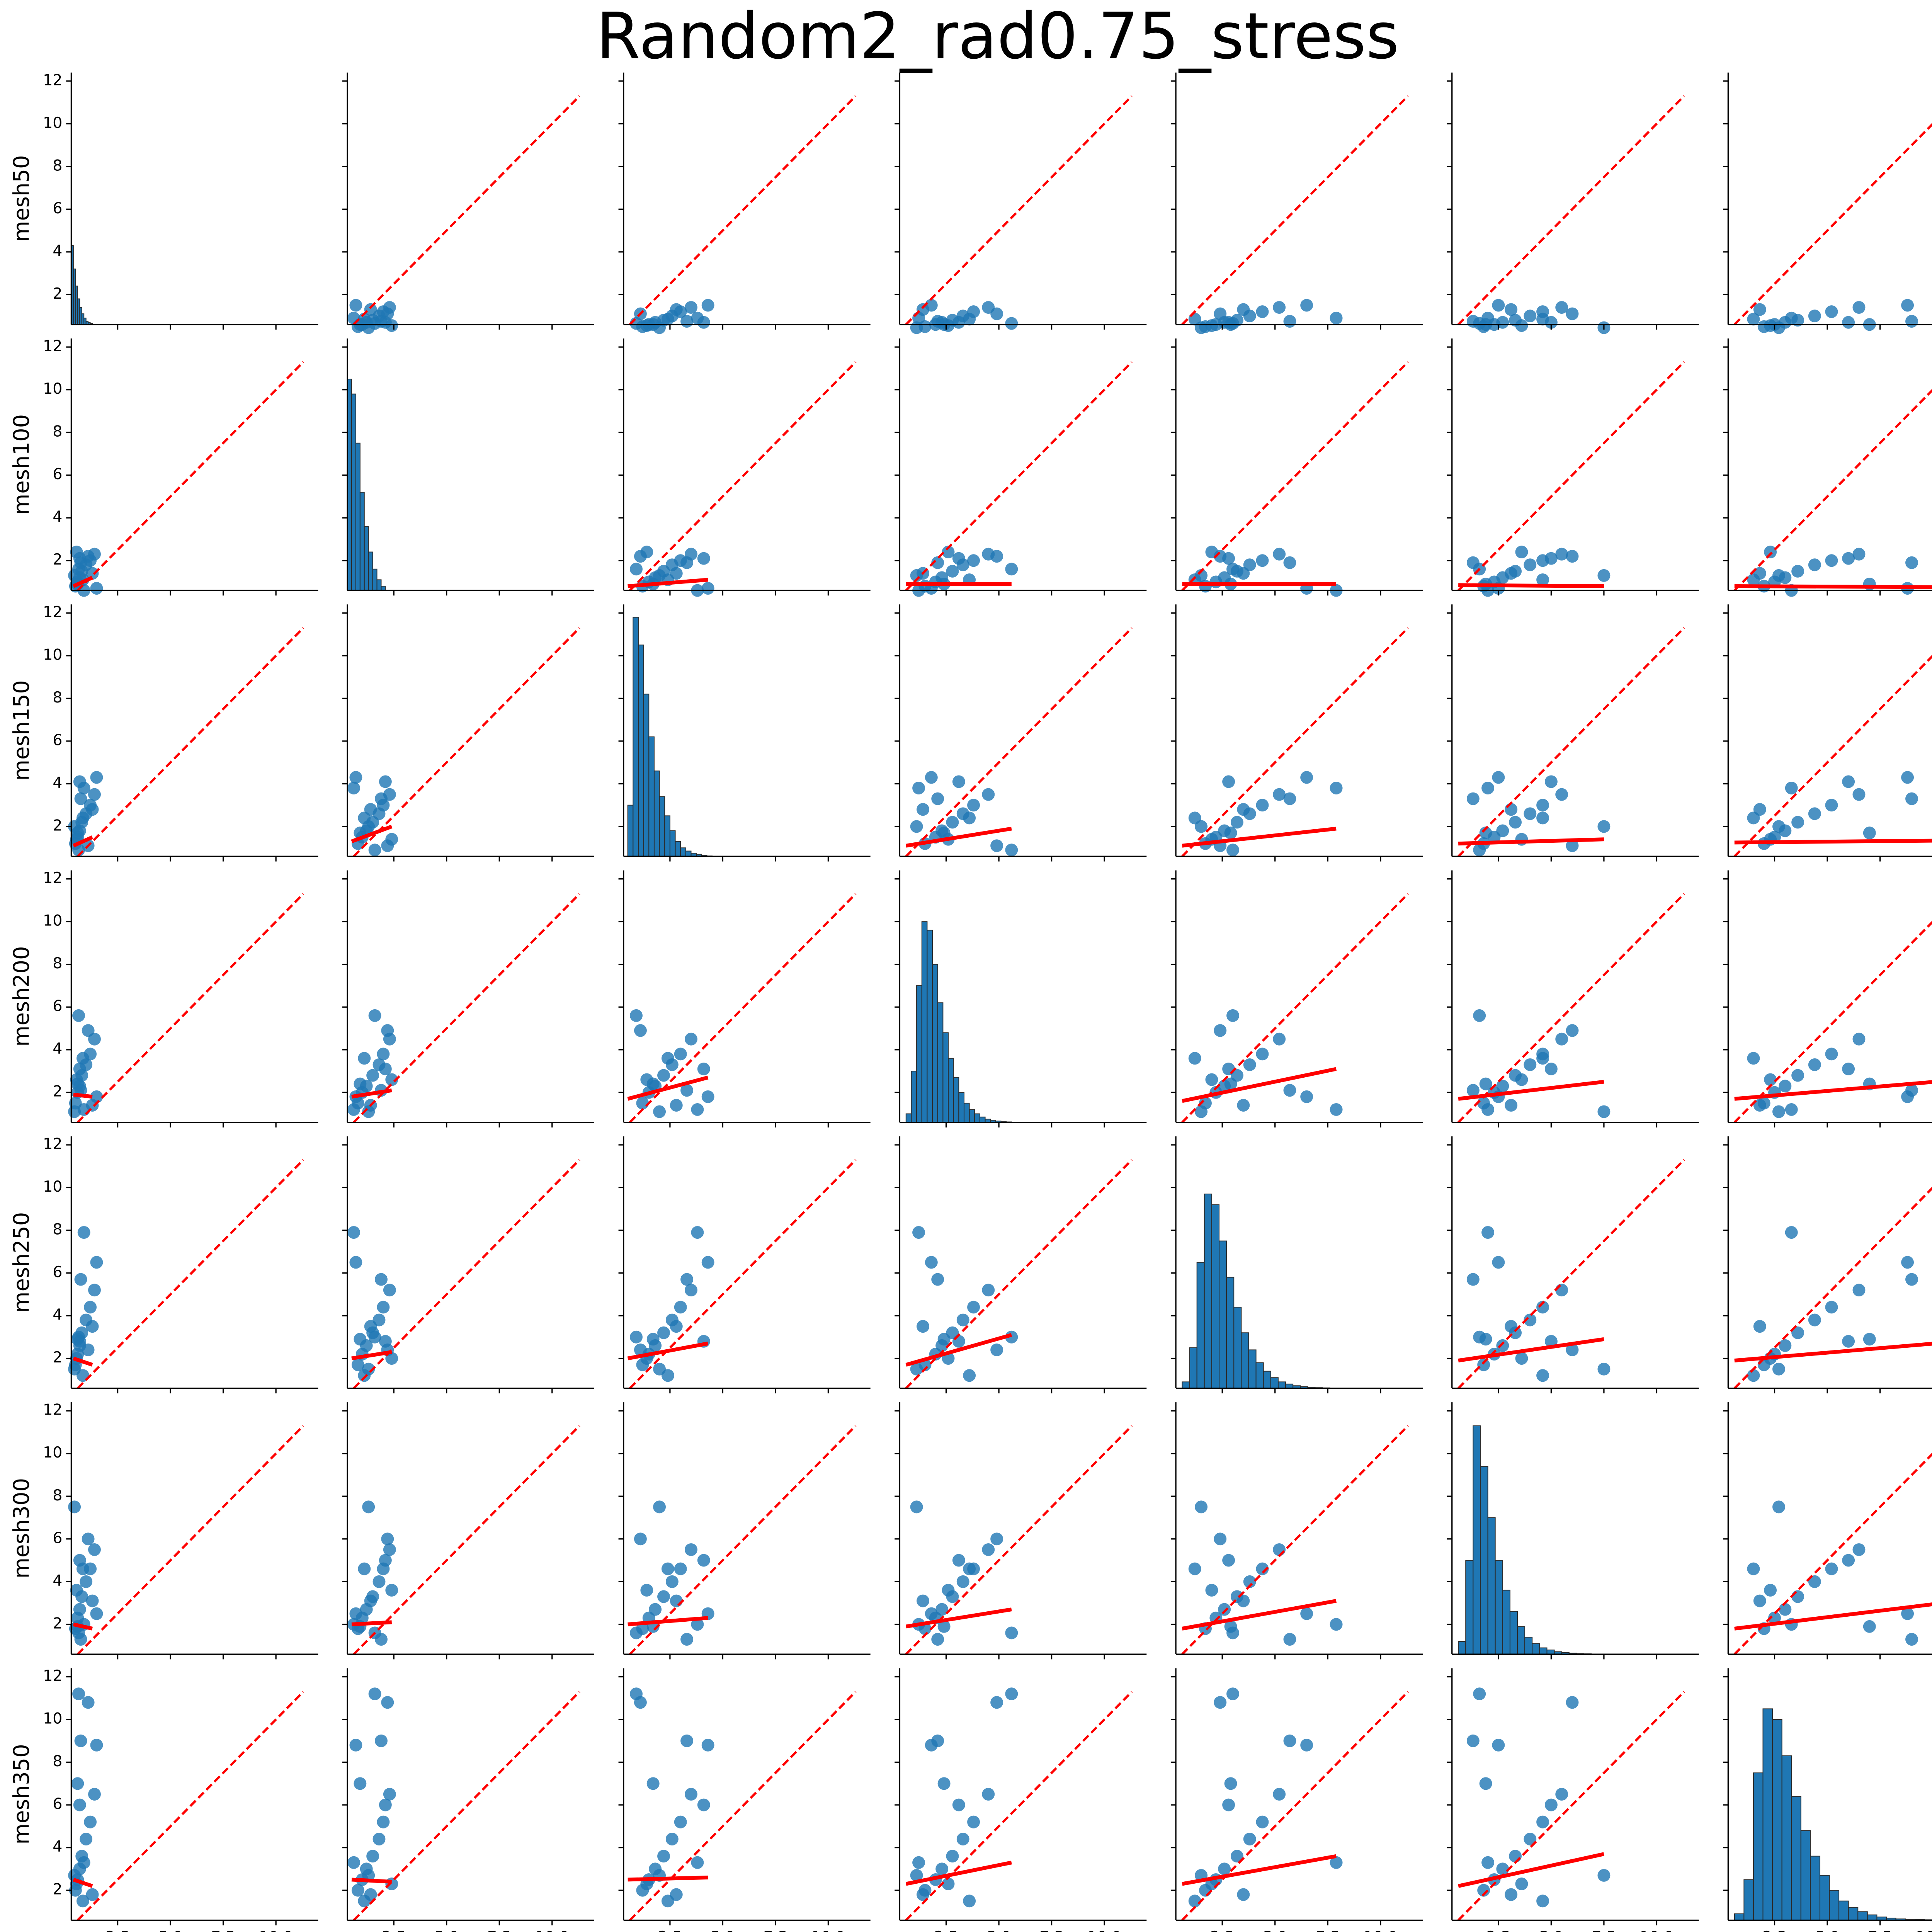  What do you see at coordinates (58, 251) in the screenshot?
I see `y-tick-label: 4` at bounding box center [58, 251].